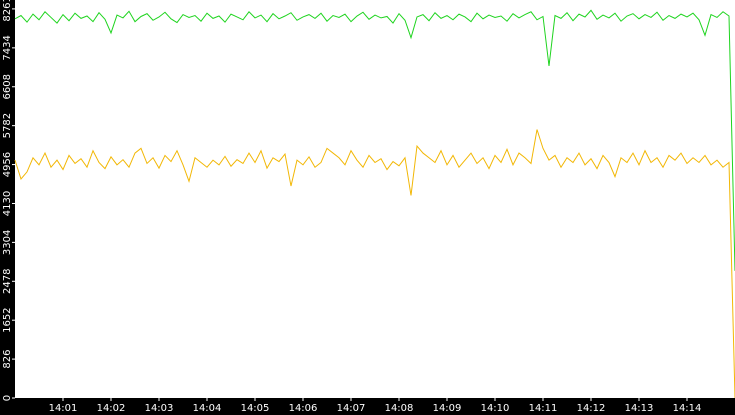 Image resolution: width=735 pixels, height=415 pixels. What do you see at coordinates (159, 408) in the screenshot?
I see `x-tick-label: 14:03` at bounding box center [159, 408].